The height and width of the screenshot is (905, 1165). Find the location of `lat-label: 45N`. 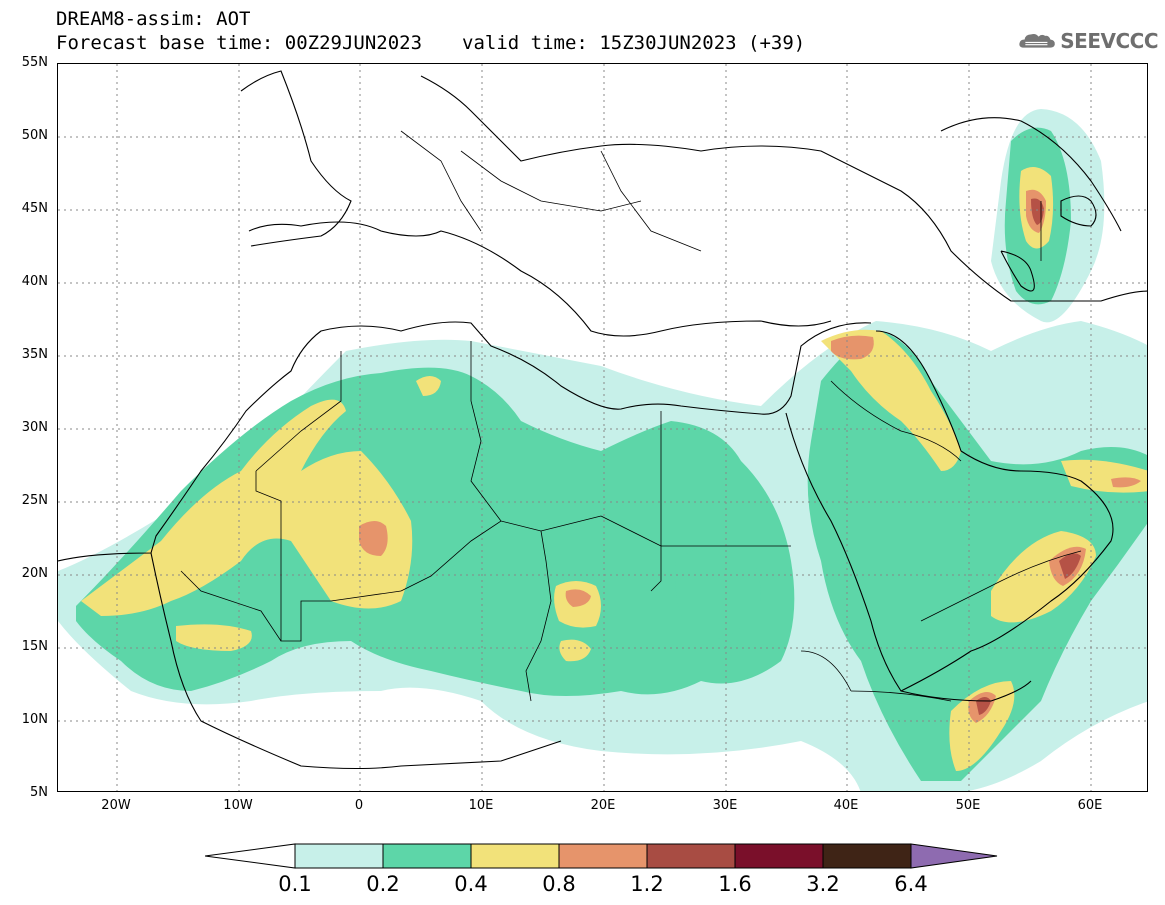

lat-label: 45N is located at coordinates (34, 208).